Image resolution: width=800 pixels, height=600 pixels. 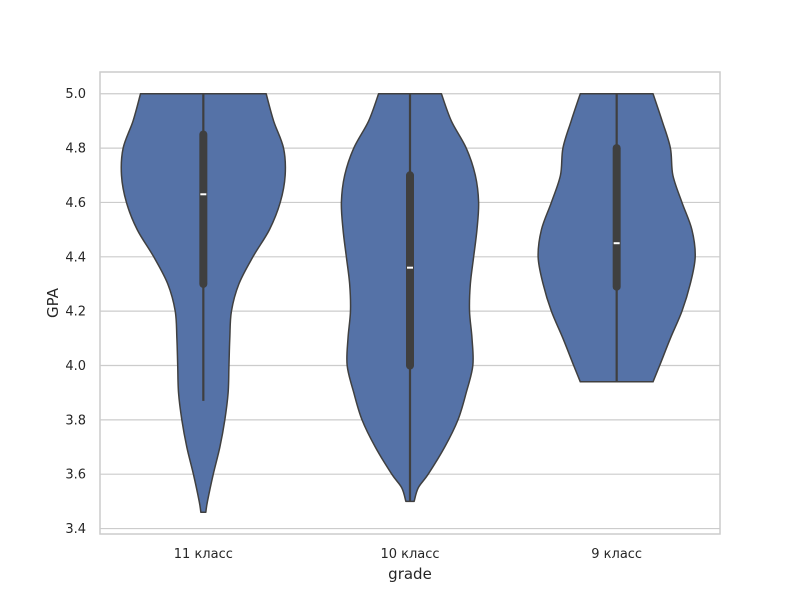 I want to click on x-tick-label: 9 класс, so click(x=616, y=554).